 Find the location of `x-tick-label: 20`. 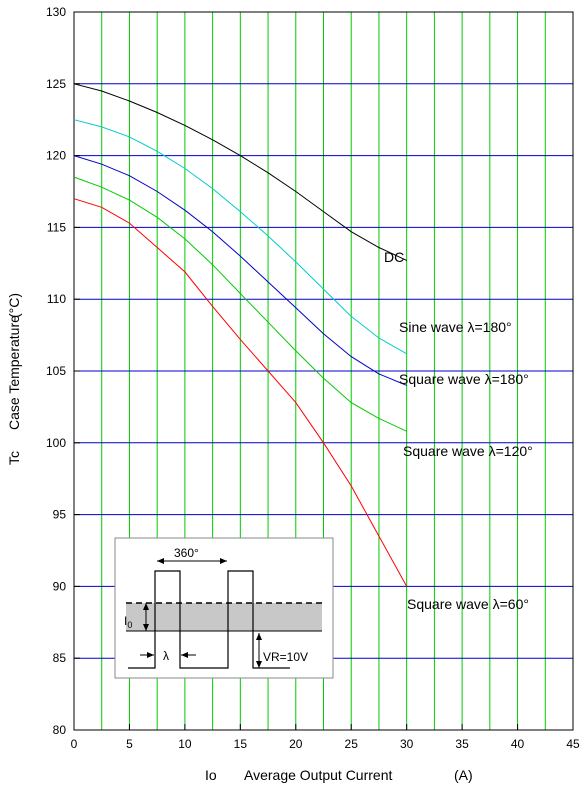

x-tick-label: 20 is located at coordinates (296, 744).